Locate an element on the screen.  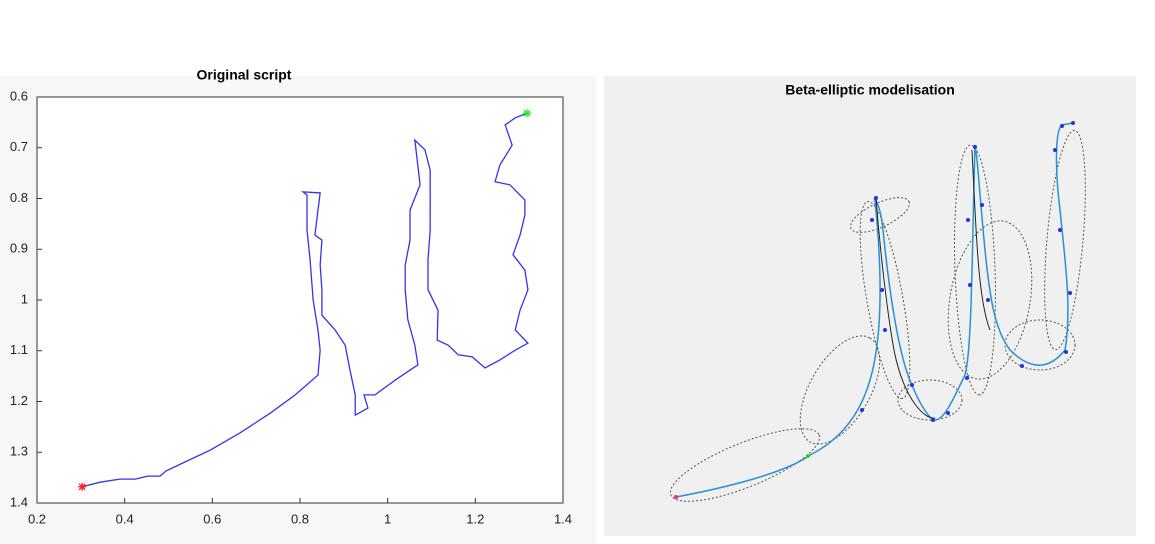
x-tick-label: 0.2 is located at coordinates (37, 518).